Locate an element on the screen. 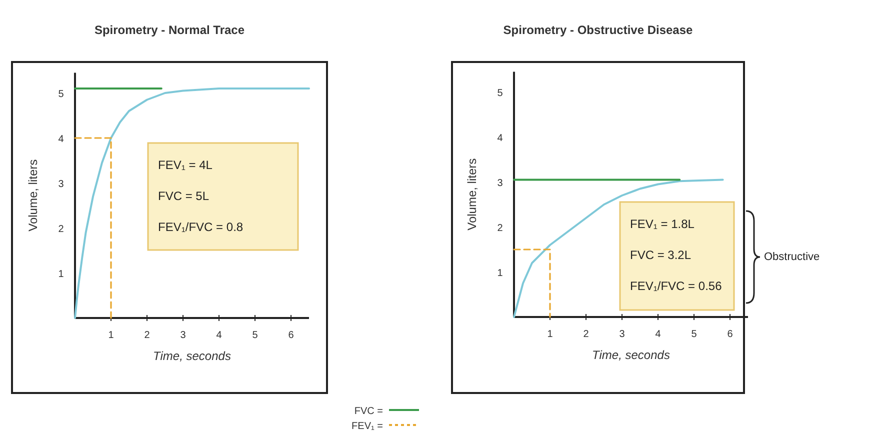 Image resolution: width=876 pixels, height=443 pixels. legend-label: FEV₁ = is located at coordinates (368, 426).